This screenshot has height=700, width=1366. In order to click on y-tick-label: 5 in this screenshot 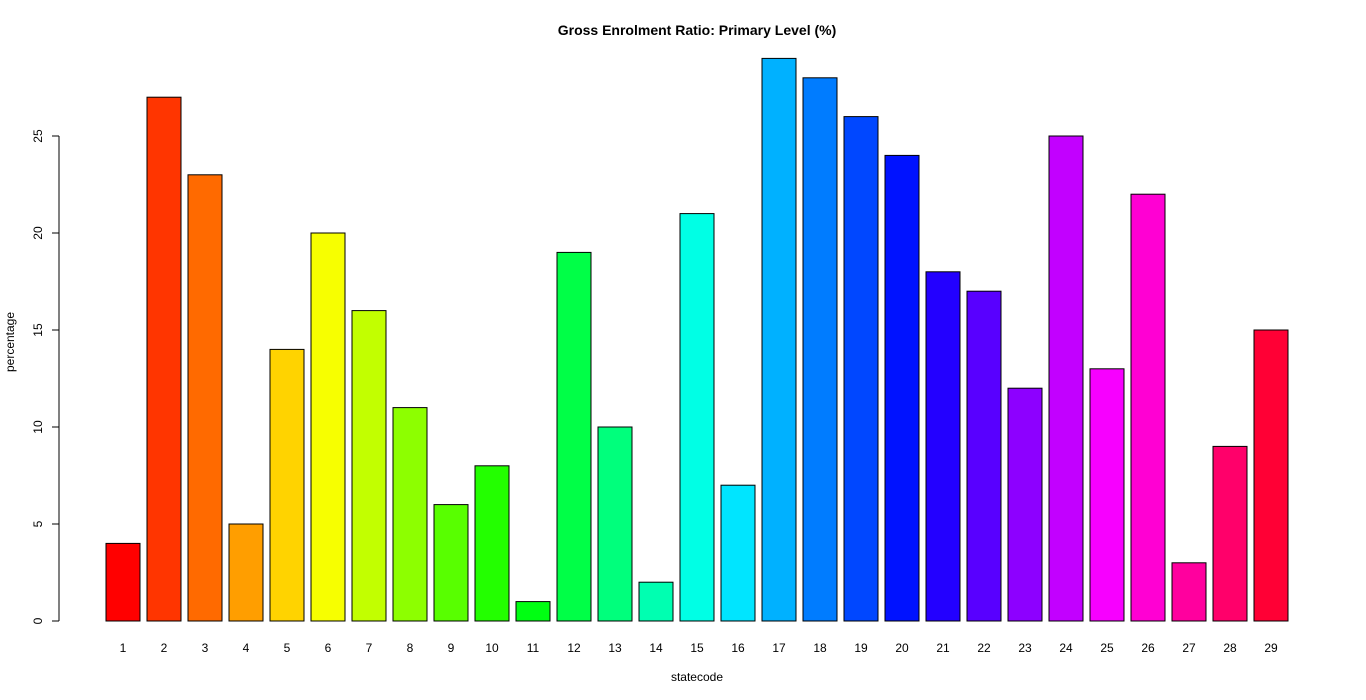, I will do `click(38, 523)`.